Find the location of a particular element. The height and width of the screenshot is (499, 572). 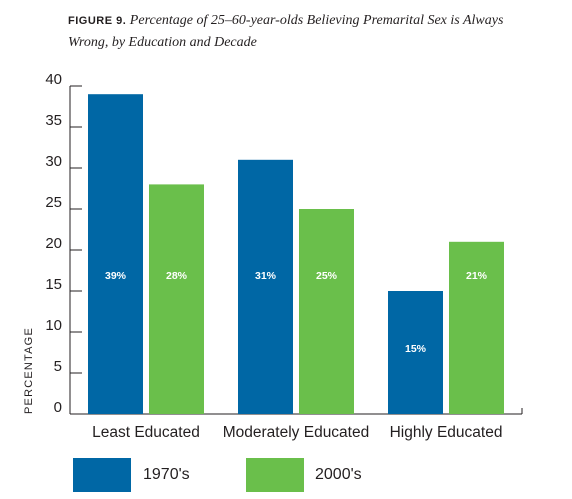

y-tick-label: 15 is located at coordinates (53, 284).